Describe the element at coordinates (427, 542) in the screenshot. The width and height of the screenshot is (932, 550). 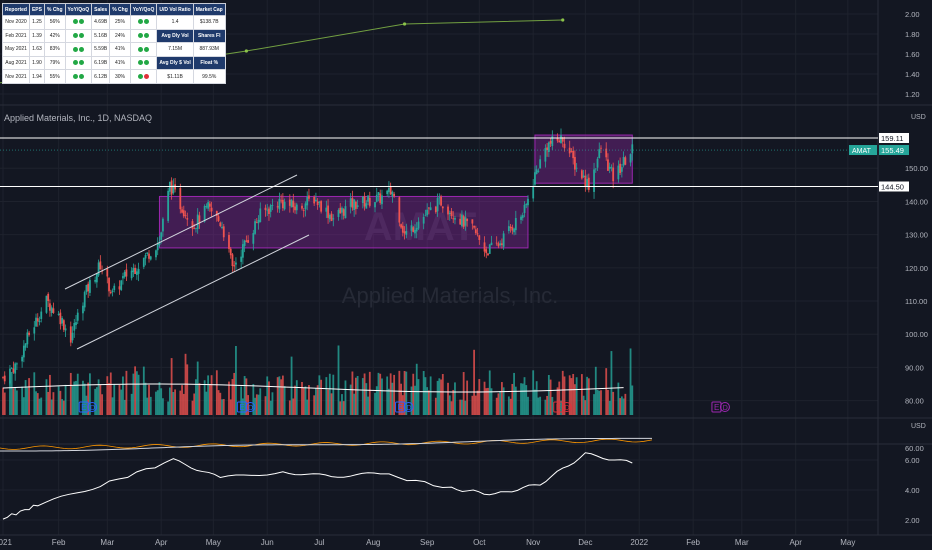
I see `time-tick-label: Sep` at that location.